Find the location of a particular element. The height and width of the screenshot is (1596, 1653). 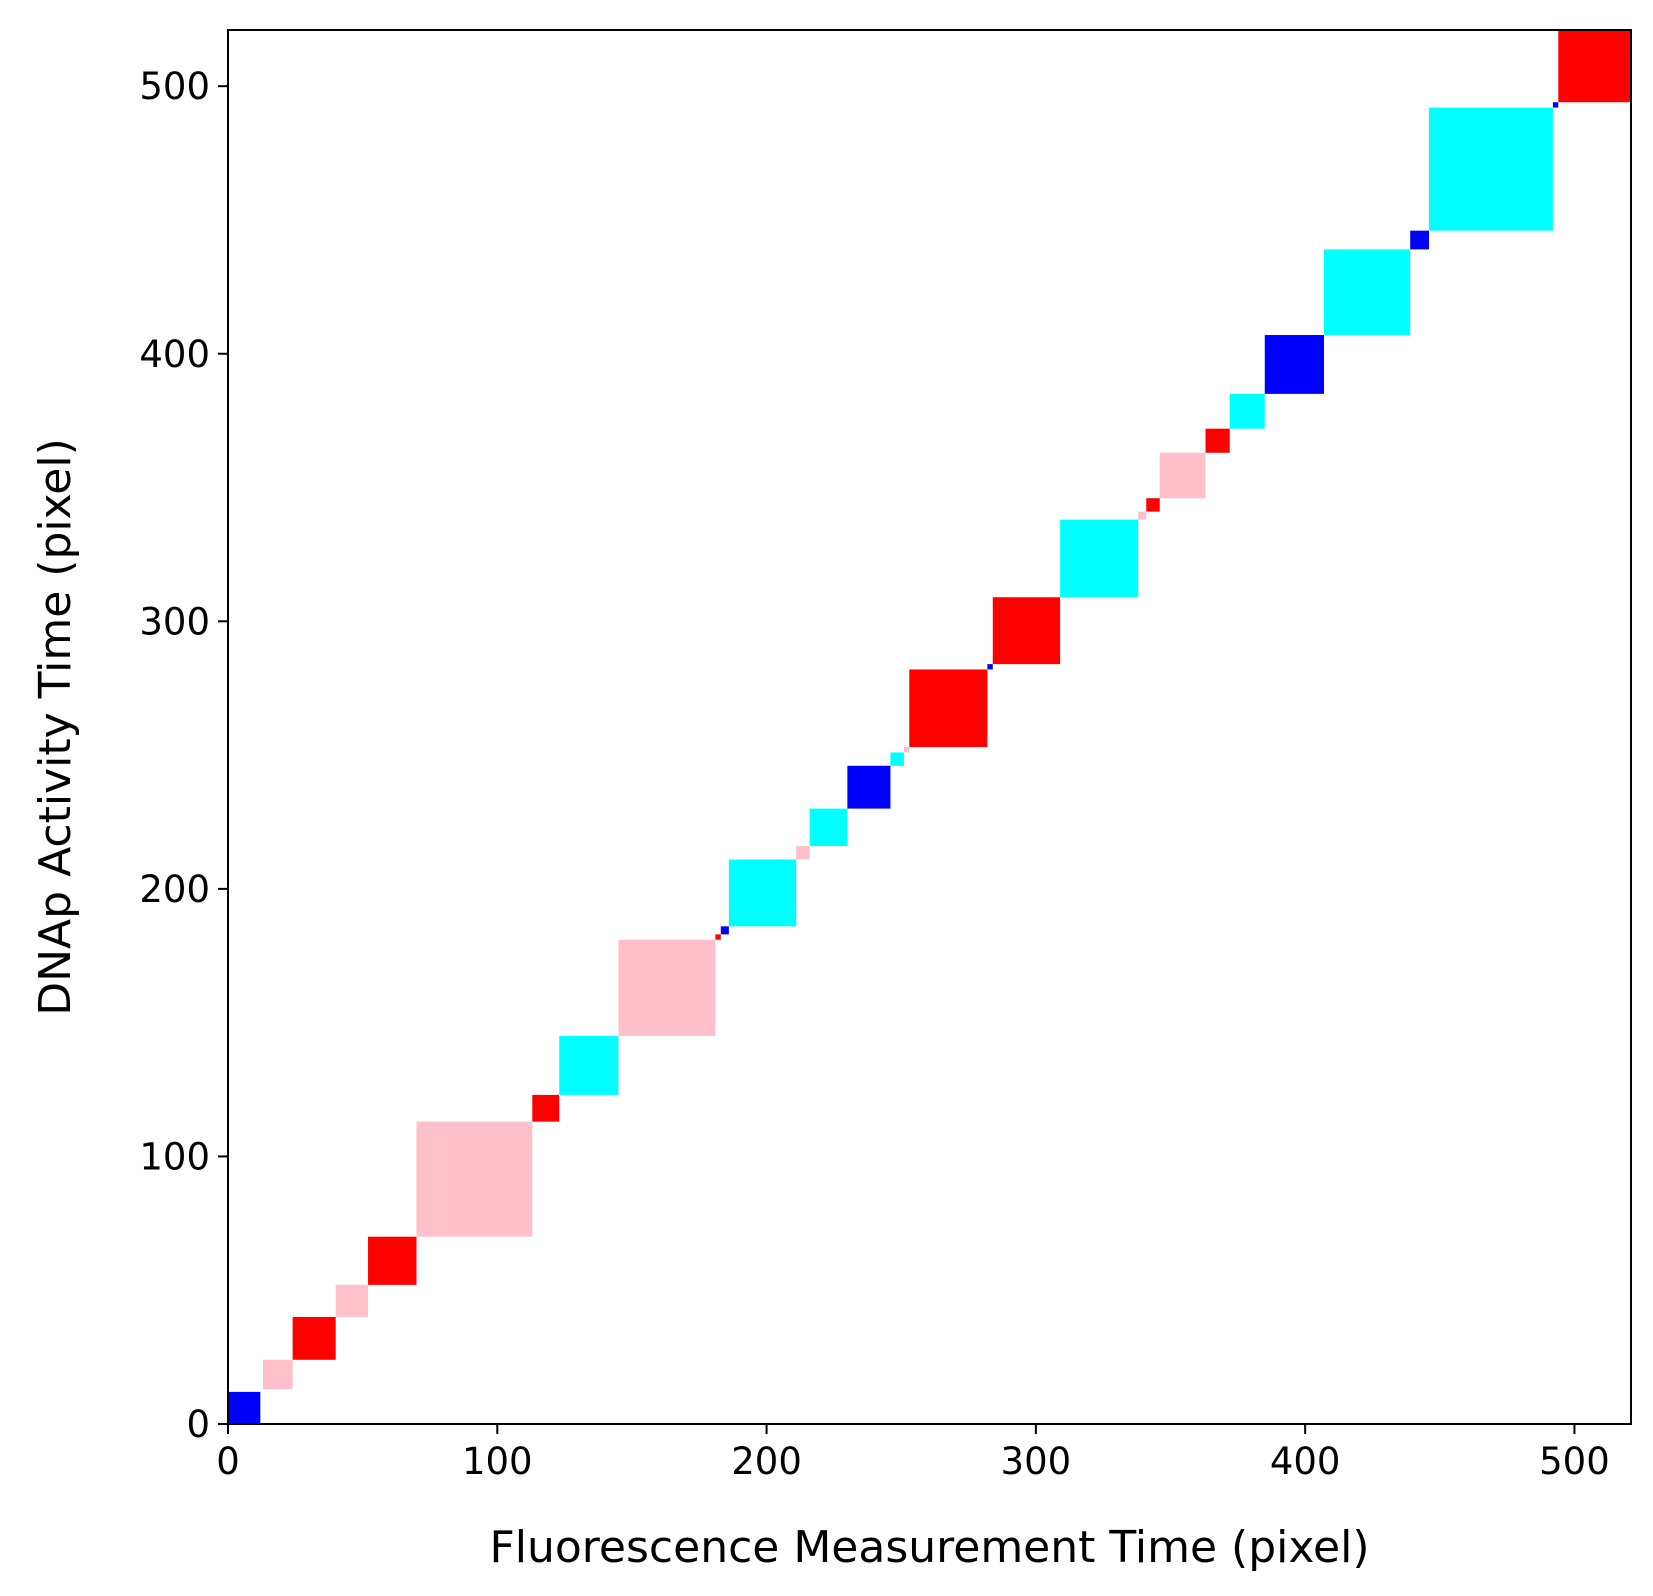

x-axis-label: Fluorescence Measurement Time (pixel) is located at coordinates (929, 1547).